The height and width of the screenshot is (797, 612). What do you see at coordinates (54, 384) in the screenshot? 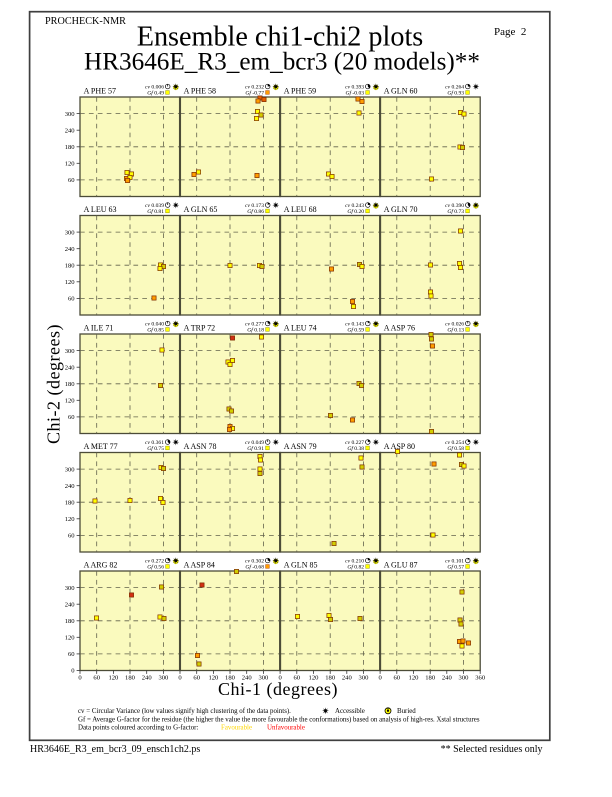
I see `svg-text: Chi-2 (degrees)` at bounding box center [54, 384].